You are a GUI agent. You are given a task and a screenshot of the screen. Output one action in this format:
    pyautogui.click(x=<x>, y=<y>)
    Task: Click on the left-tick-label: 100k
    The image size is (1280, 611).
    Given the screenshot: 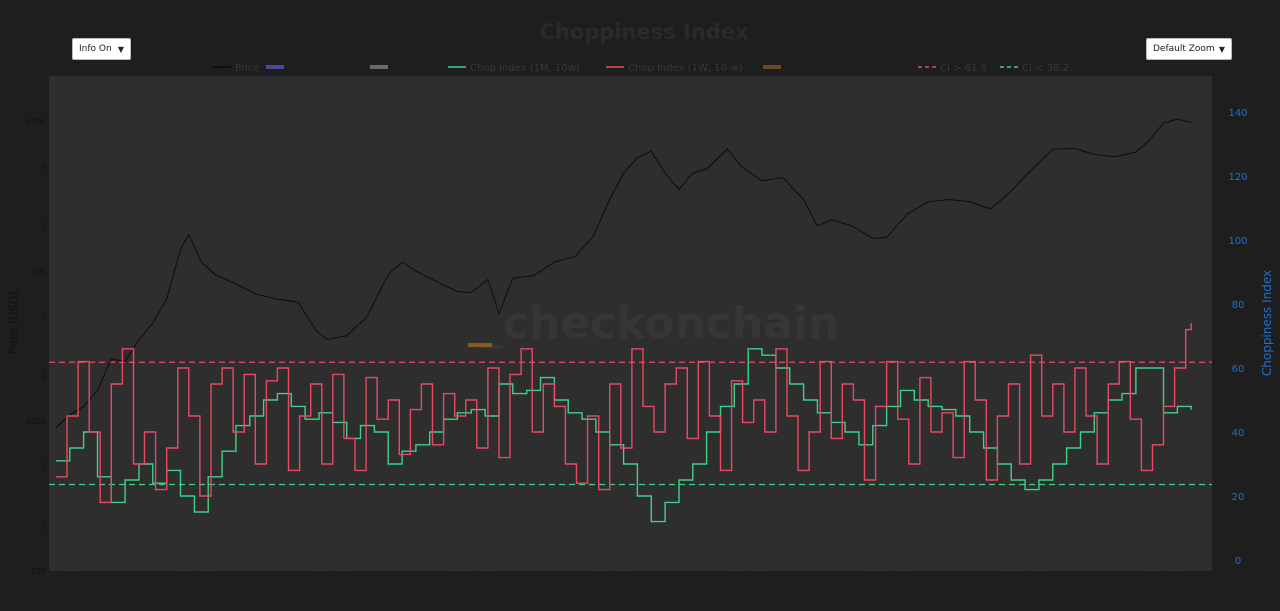 What is the action you would take?
    pyautogui.click(x=36, y=121)
    